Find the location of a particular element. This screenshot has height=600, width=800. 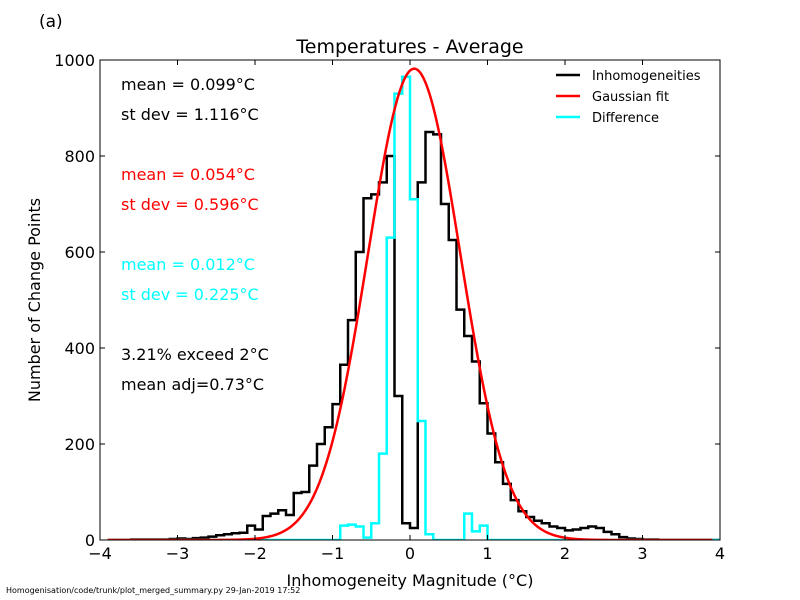

y-tick-label: 1000 is located at coordinates (74, 60).